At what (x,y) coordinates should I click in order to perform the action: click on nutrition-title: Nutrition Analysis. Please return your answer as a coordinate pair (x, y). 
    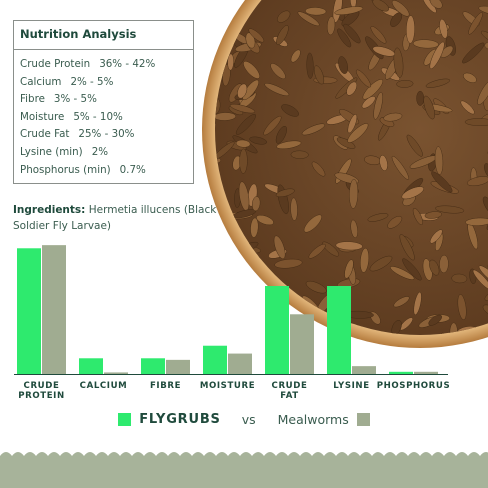
    Looking at the image, I should click on (103, 35).